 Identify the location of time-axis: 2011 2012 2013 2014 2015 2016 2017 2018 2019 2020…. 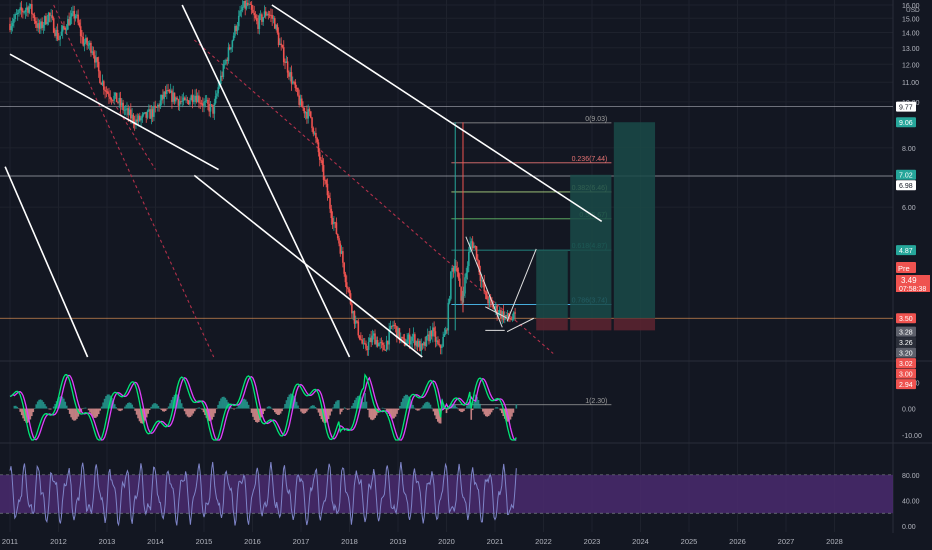
(466, 541).